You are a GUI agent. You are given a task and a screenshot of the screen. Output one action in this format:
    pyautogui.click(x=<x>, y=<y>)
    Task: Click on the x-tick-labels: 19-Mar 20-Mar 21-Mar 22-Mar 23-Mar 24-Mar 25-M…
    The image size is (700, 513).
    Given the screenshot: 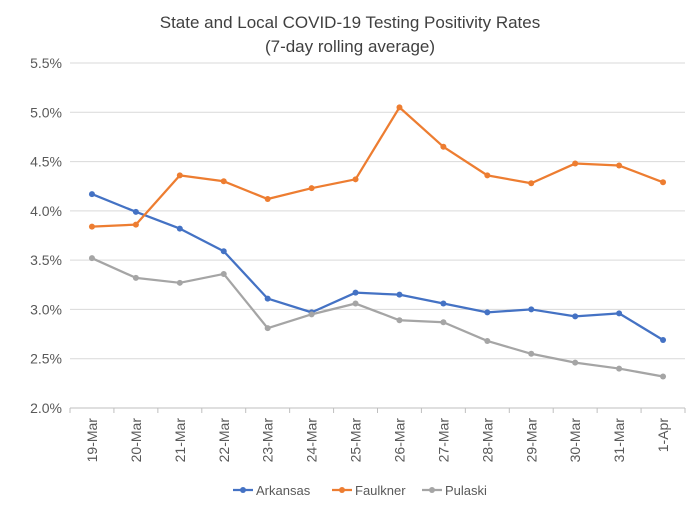 What is the action you would take?
    pyautogui.click(x=377, y=440)
    